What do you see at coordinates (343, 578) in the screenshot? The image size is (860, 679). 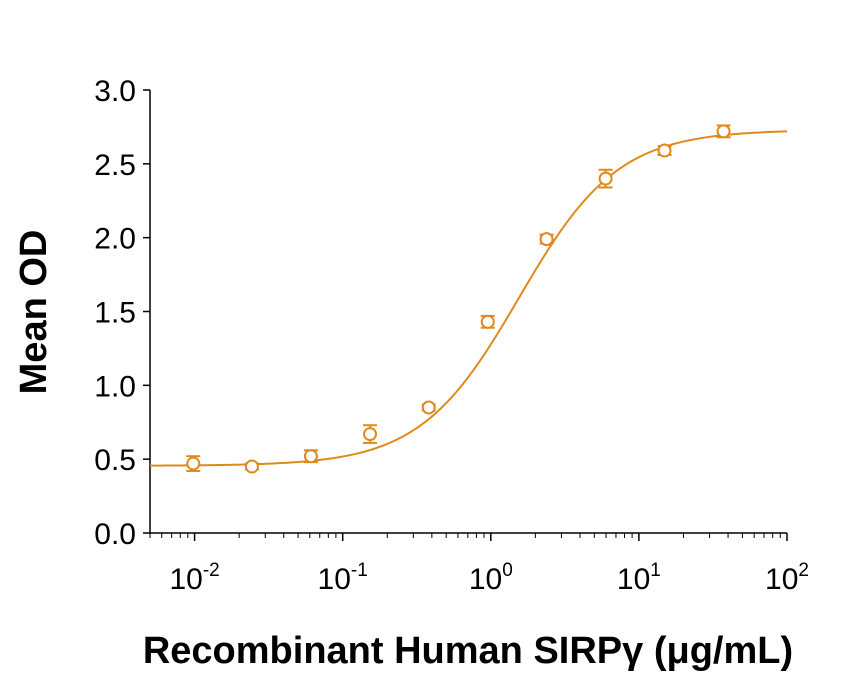 I see `x-tick-label: 10⁻¹` at bounding box center [343, 578].